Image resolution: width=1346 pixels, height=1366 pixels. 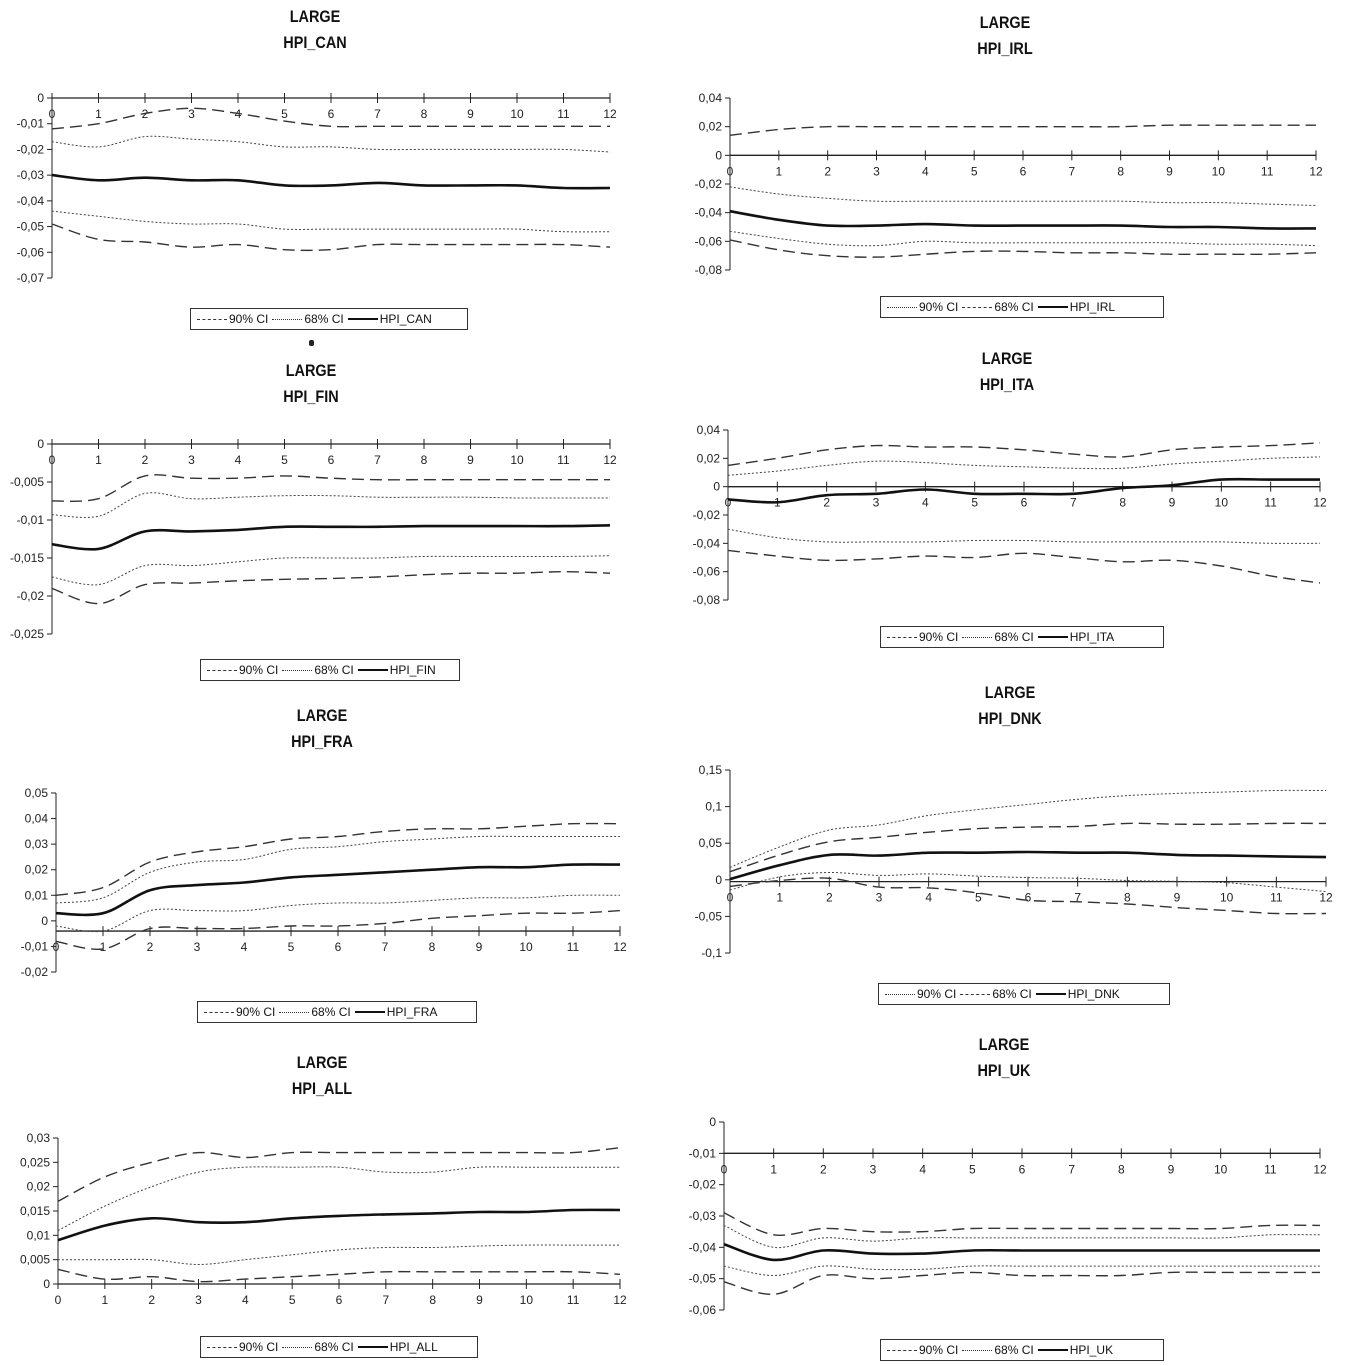 What do you see at coordinates (39, 1235) in the screenshot?
I see `y-tick-label: 0,01` at bounding box center [39, 1235].